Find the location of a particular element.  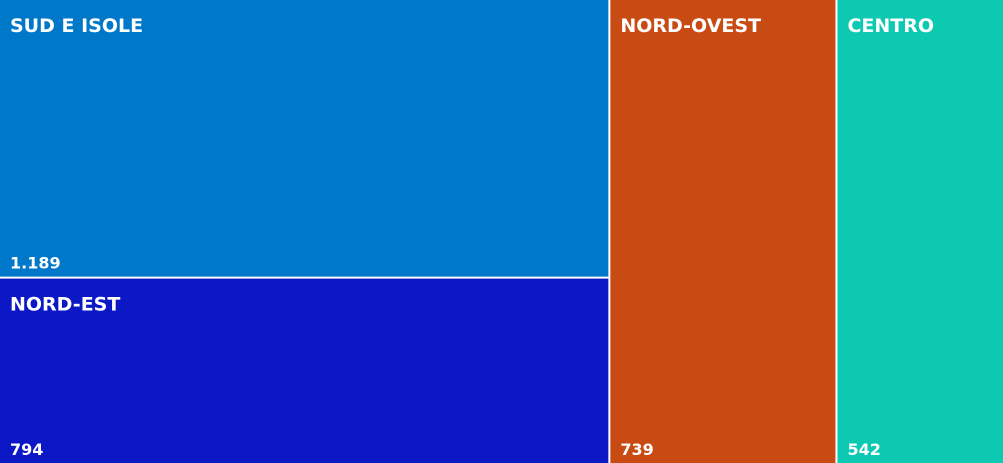

value-label: 739 is located at coordinates (636, 449).